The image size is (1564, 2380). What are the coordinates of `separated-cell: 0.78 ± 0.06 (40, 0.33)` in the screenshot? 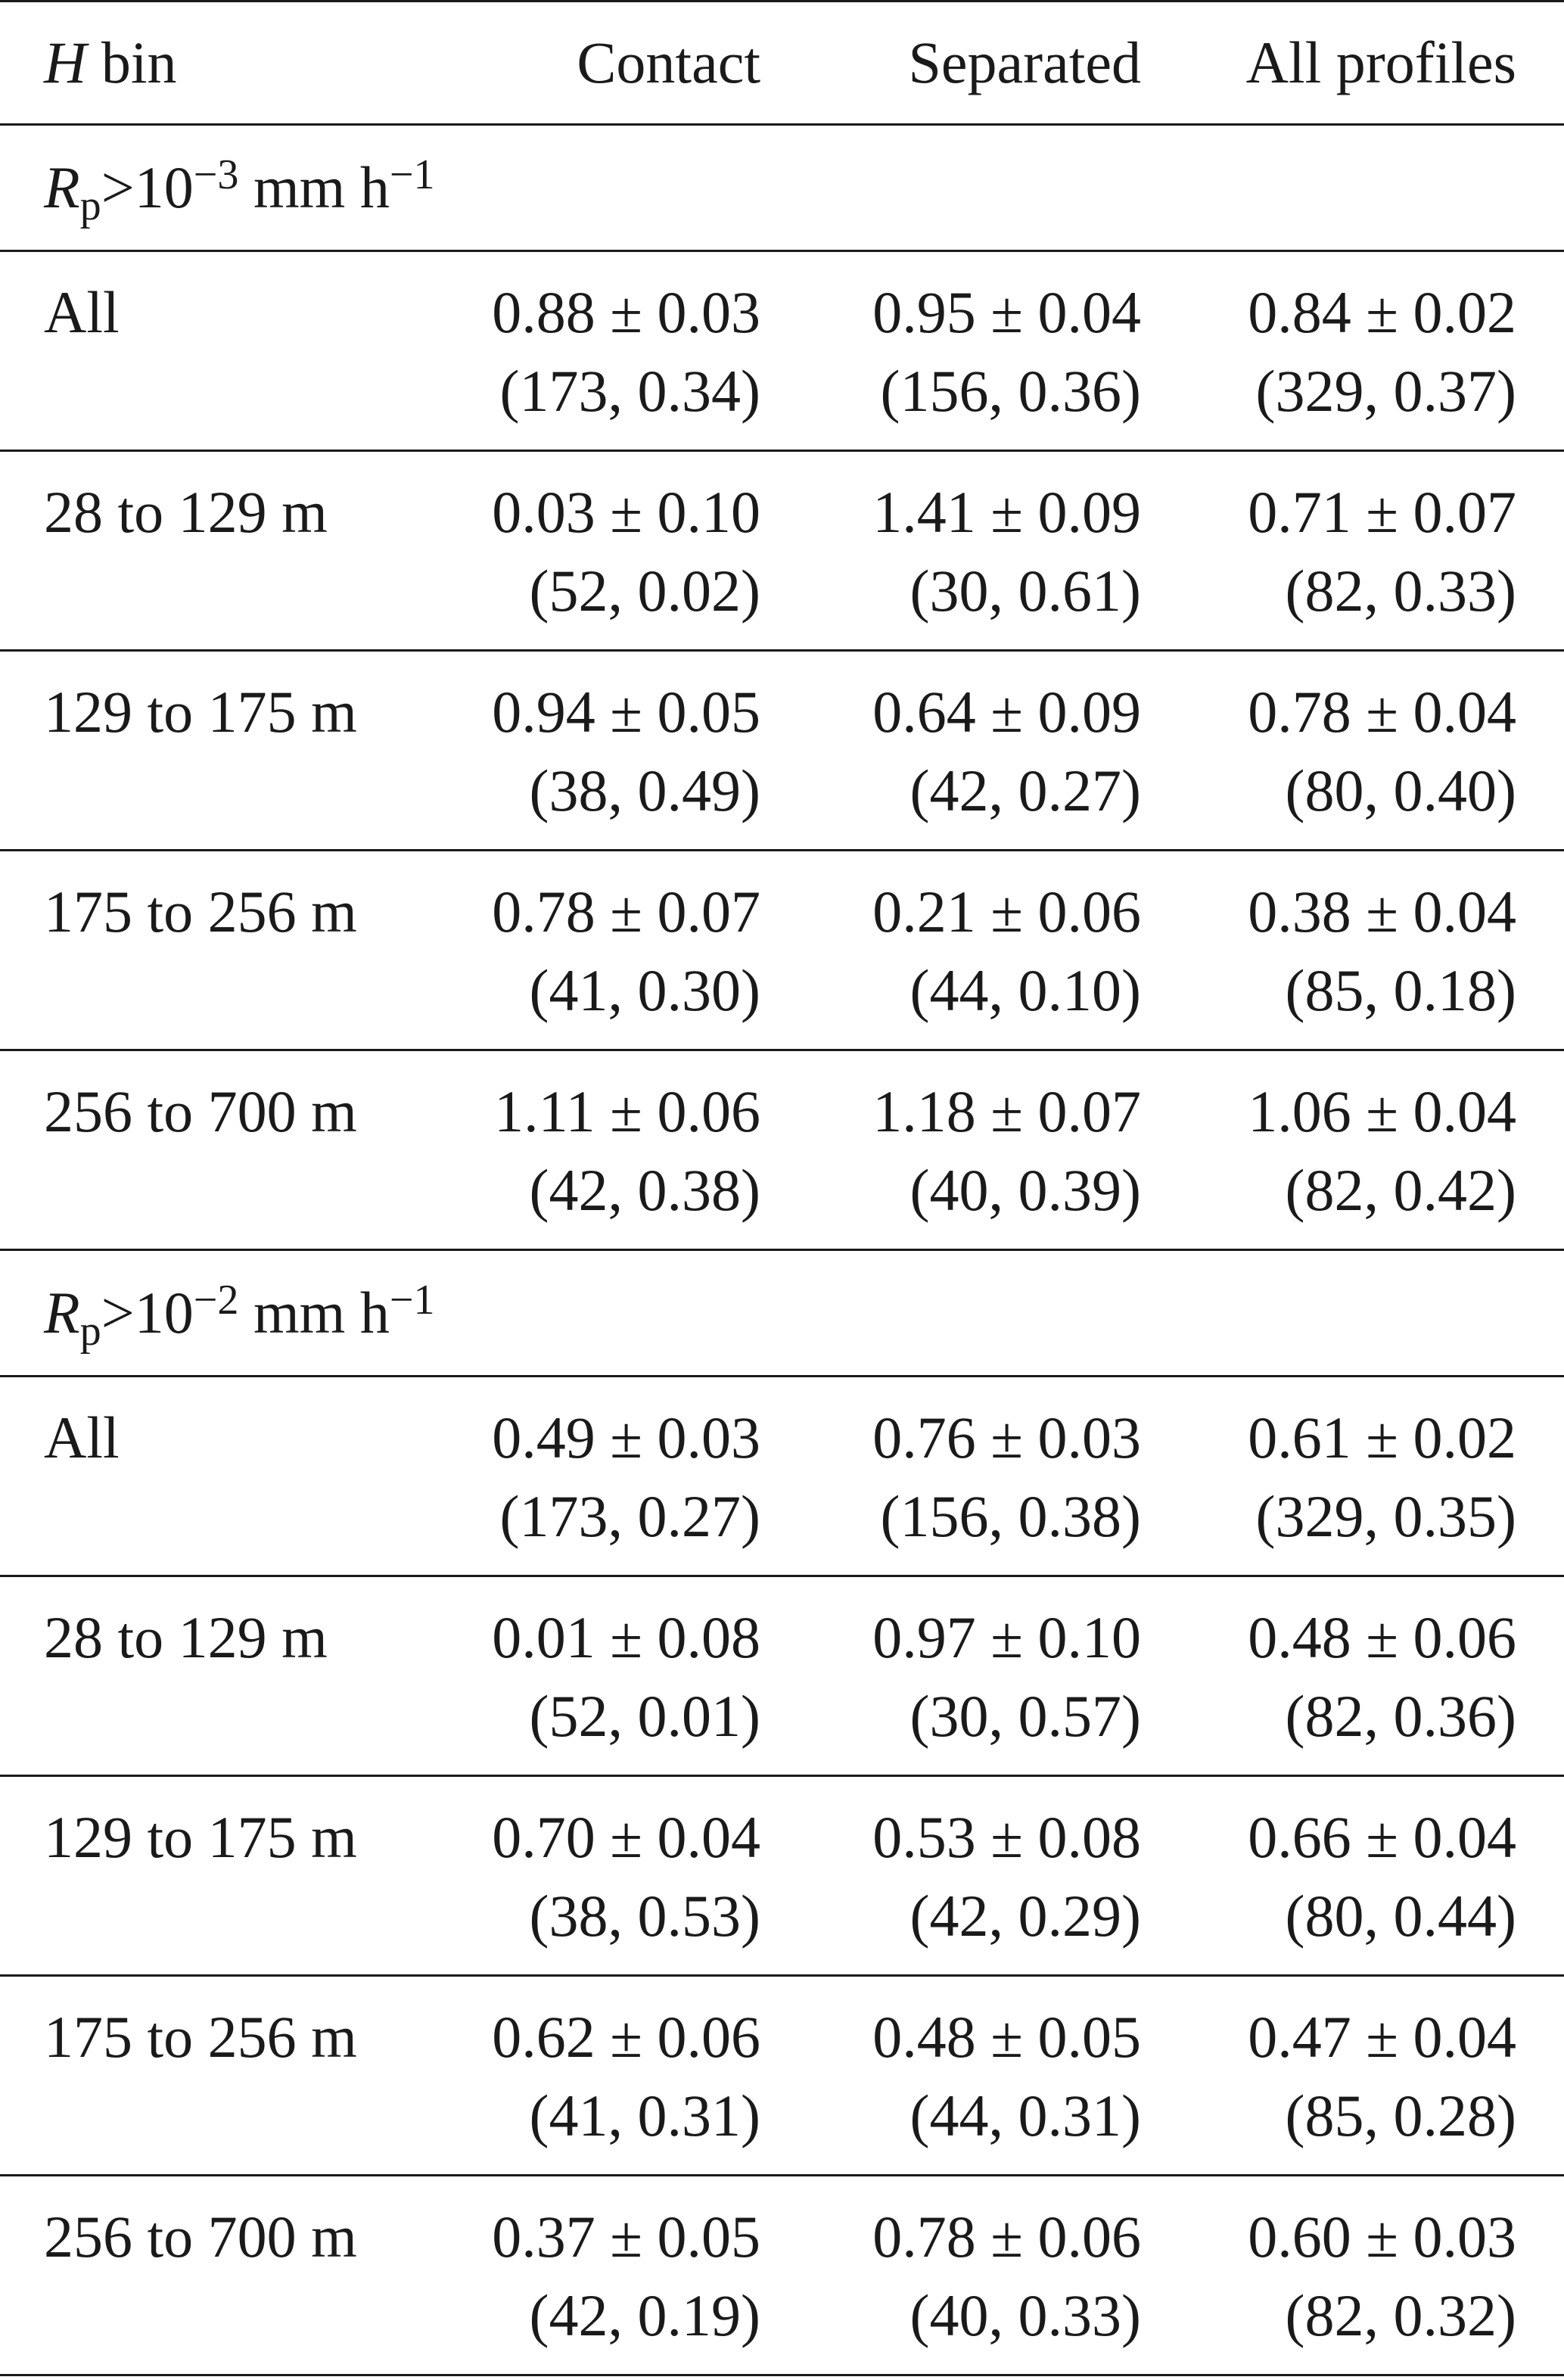 It's located at (950, 2275).